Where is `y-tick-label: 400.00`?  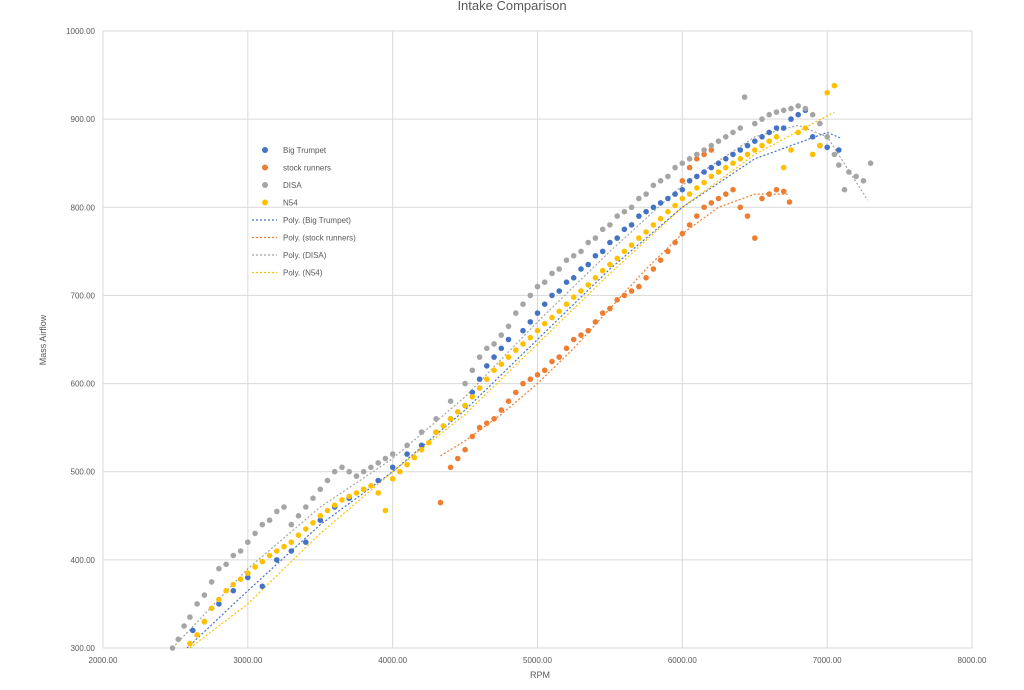
y-tick-label: 400.00 is located at coordinates (83, 560).